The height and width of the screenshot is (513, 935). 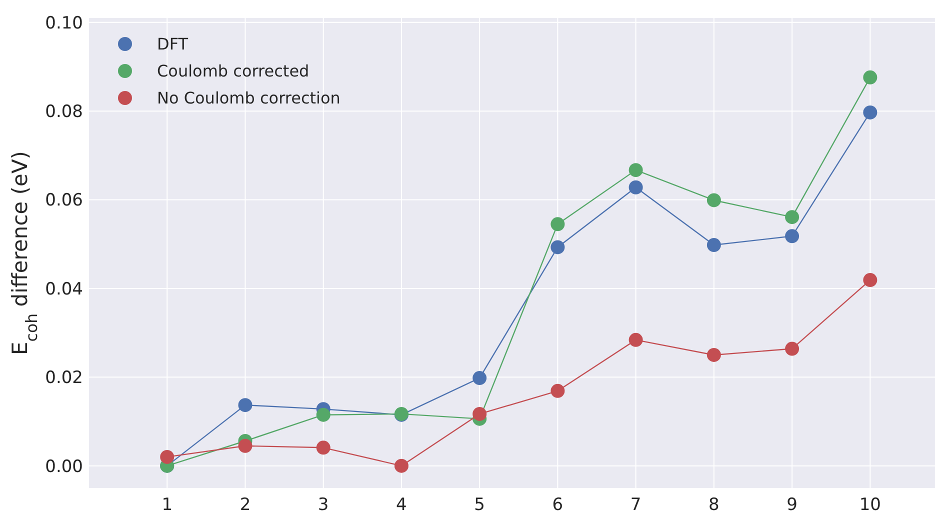 What do you see at coordinates (64, 200) in the screenshot?
I see `y-tick-label: 0.06` at bounding box center [64, 200].